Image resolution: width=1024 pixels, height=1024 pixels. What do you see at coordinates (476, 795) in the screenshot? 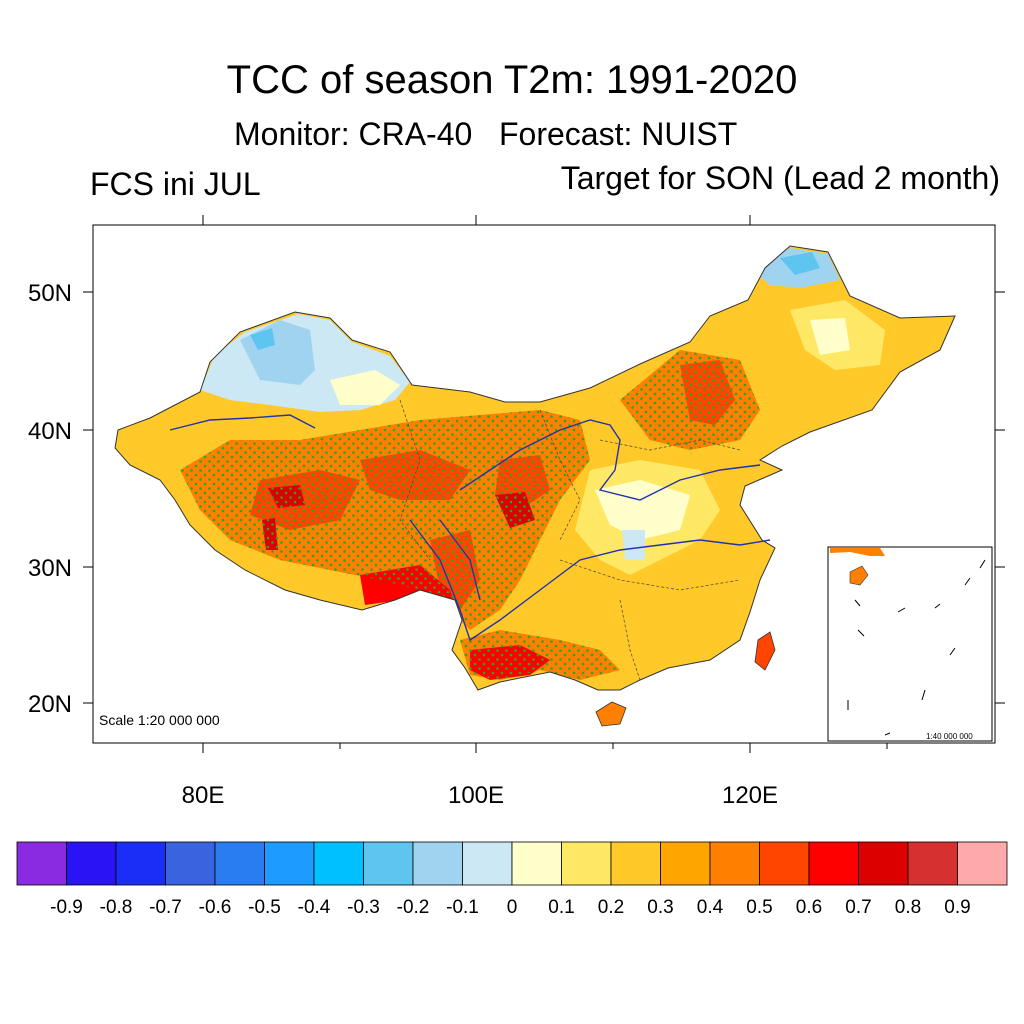
I see `x-tick-100e: 100E` at bounding box center [476, 795].